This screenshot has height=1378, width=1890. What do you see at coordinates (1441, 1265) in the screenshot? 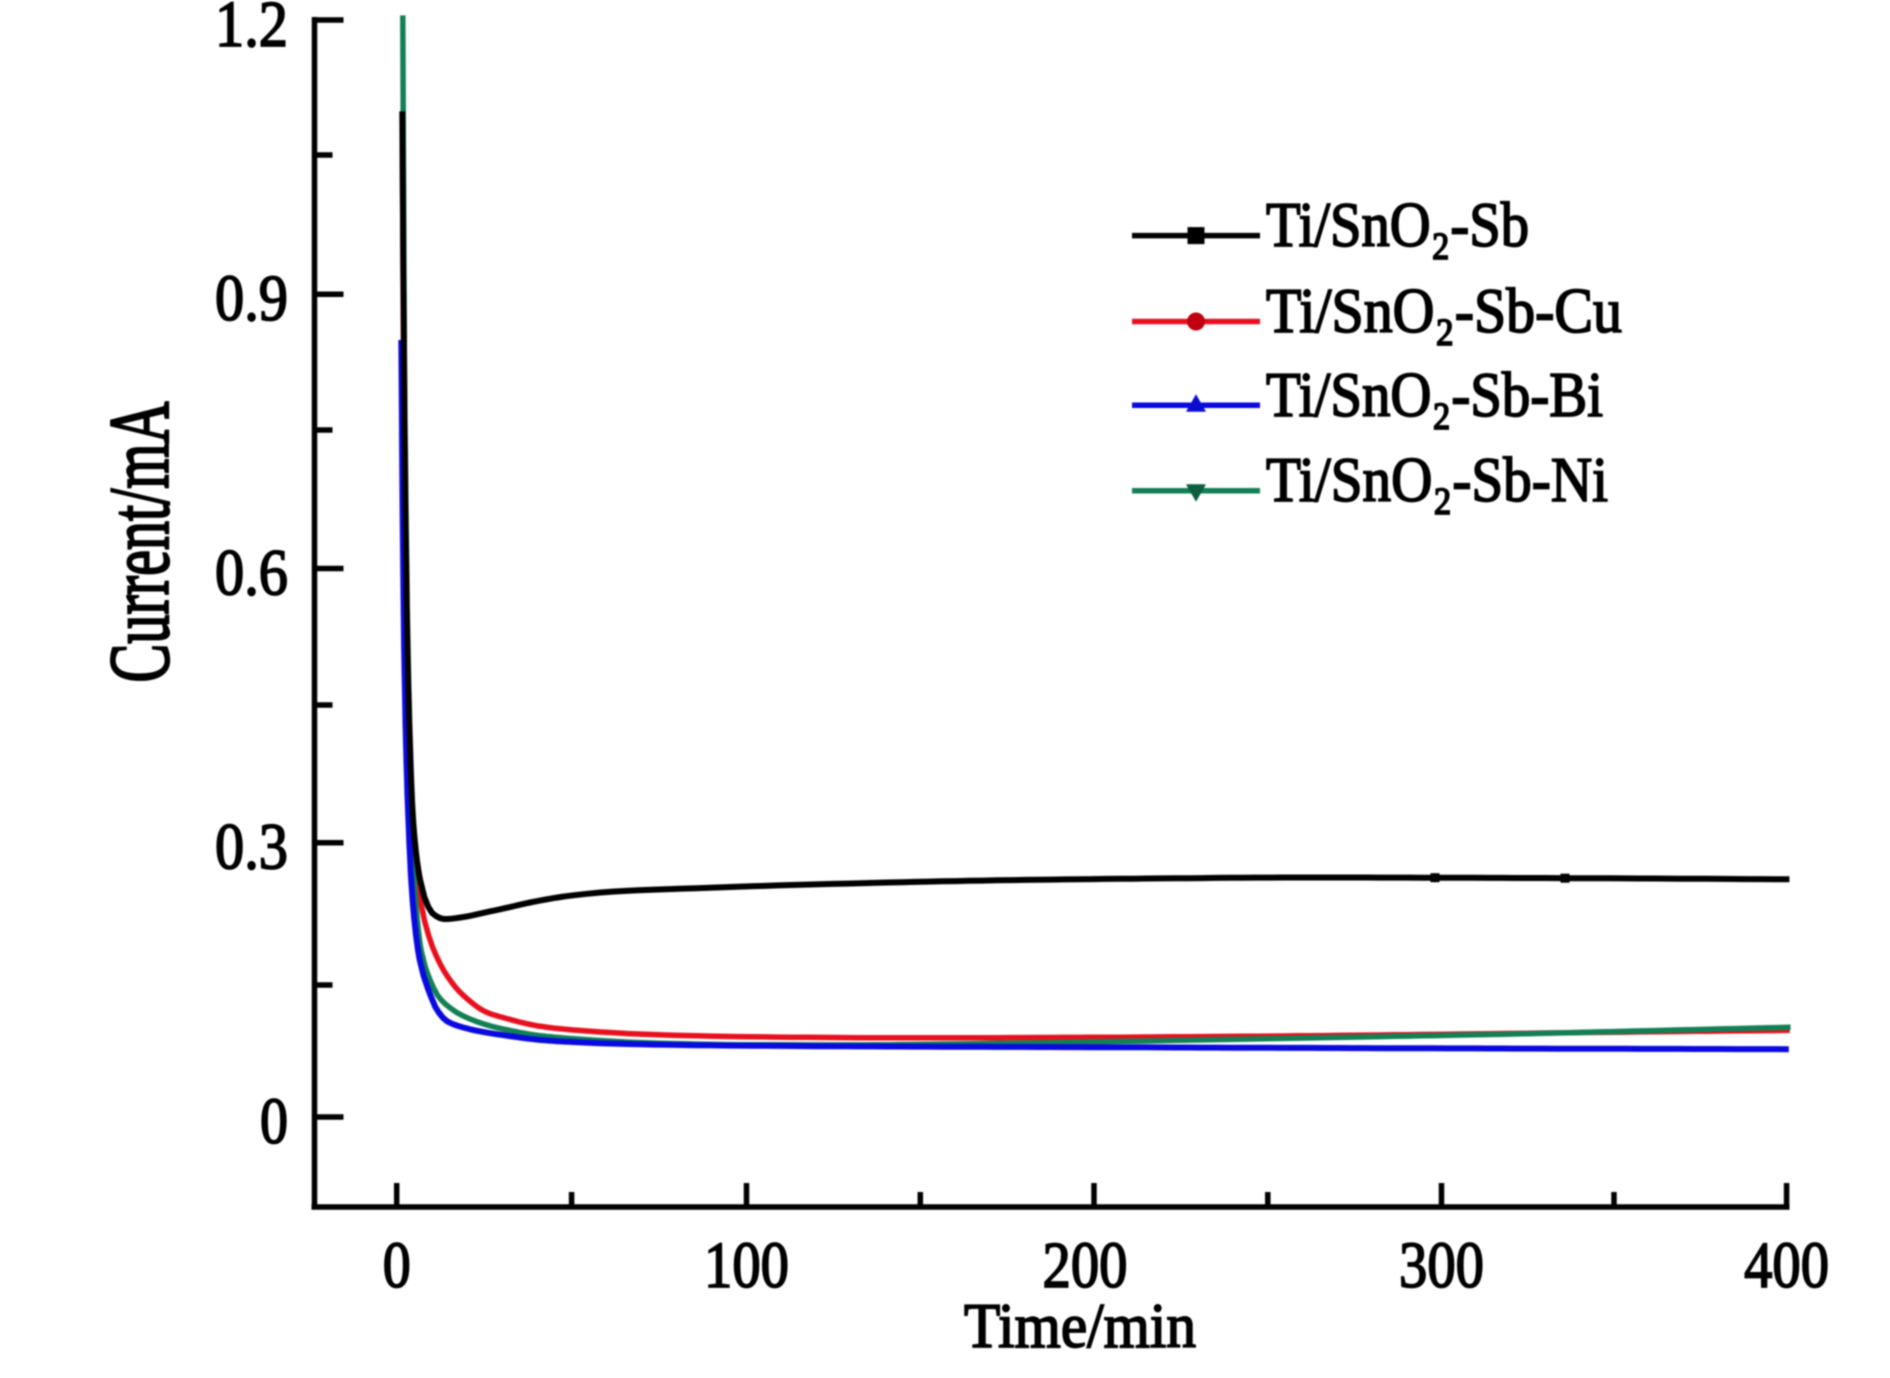
I see `svg-text: 300` at bounding box center [1441, 1265].